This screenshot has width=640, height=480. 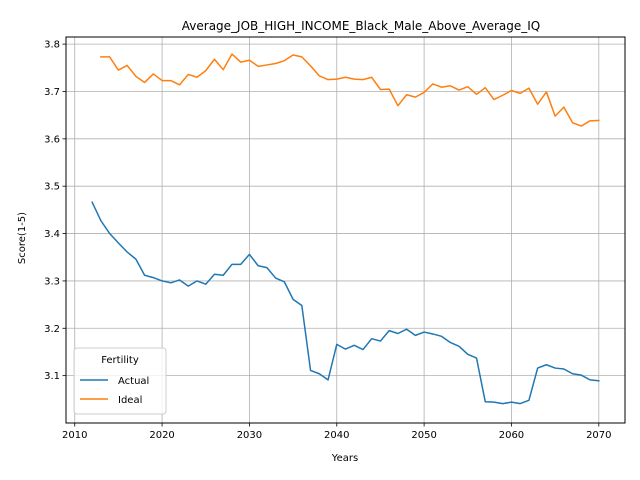 I want to click on legend-box, so click(x=120, y=381).